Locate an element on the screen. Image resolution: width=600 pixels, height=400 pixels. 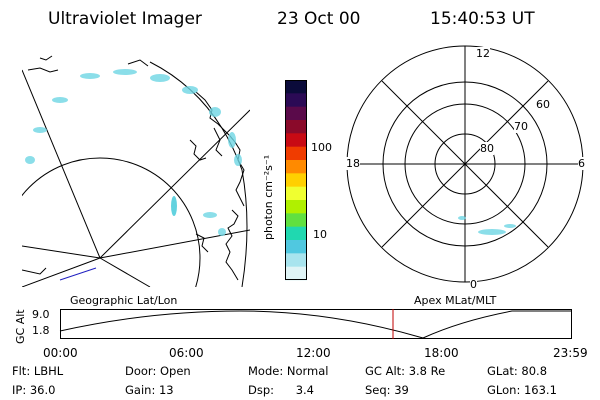
param-gcalt-value: 3.8 Re is located at coordinates (427, 371).